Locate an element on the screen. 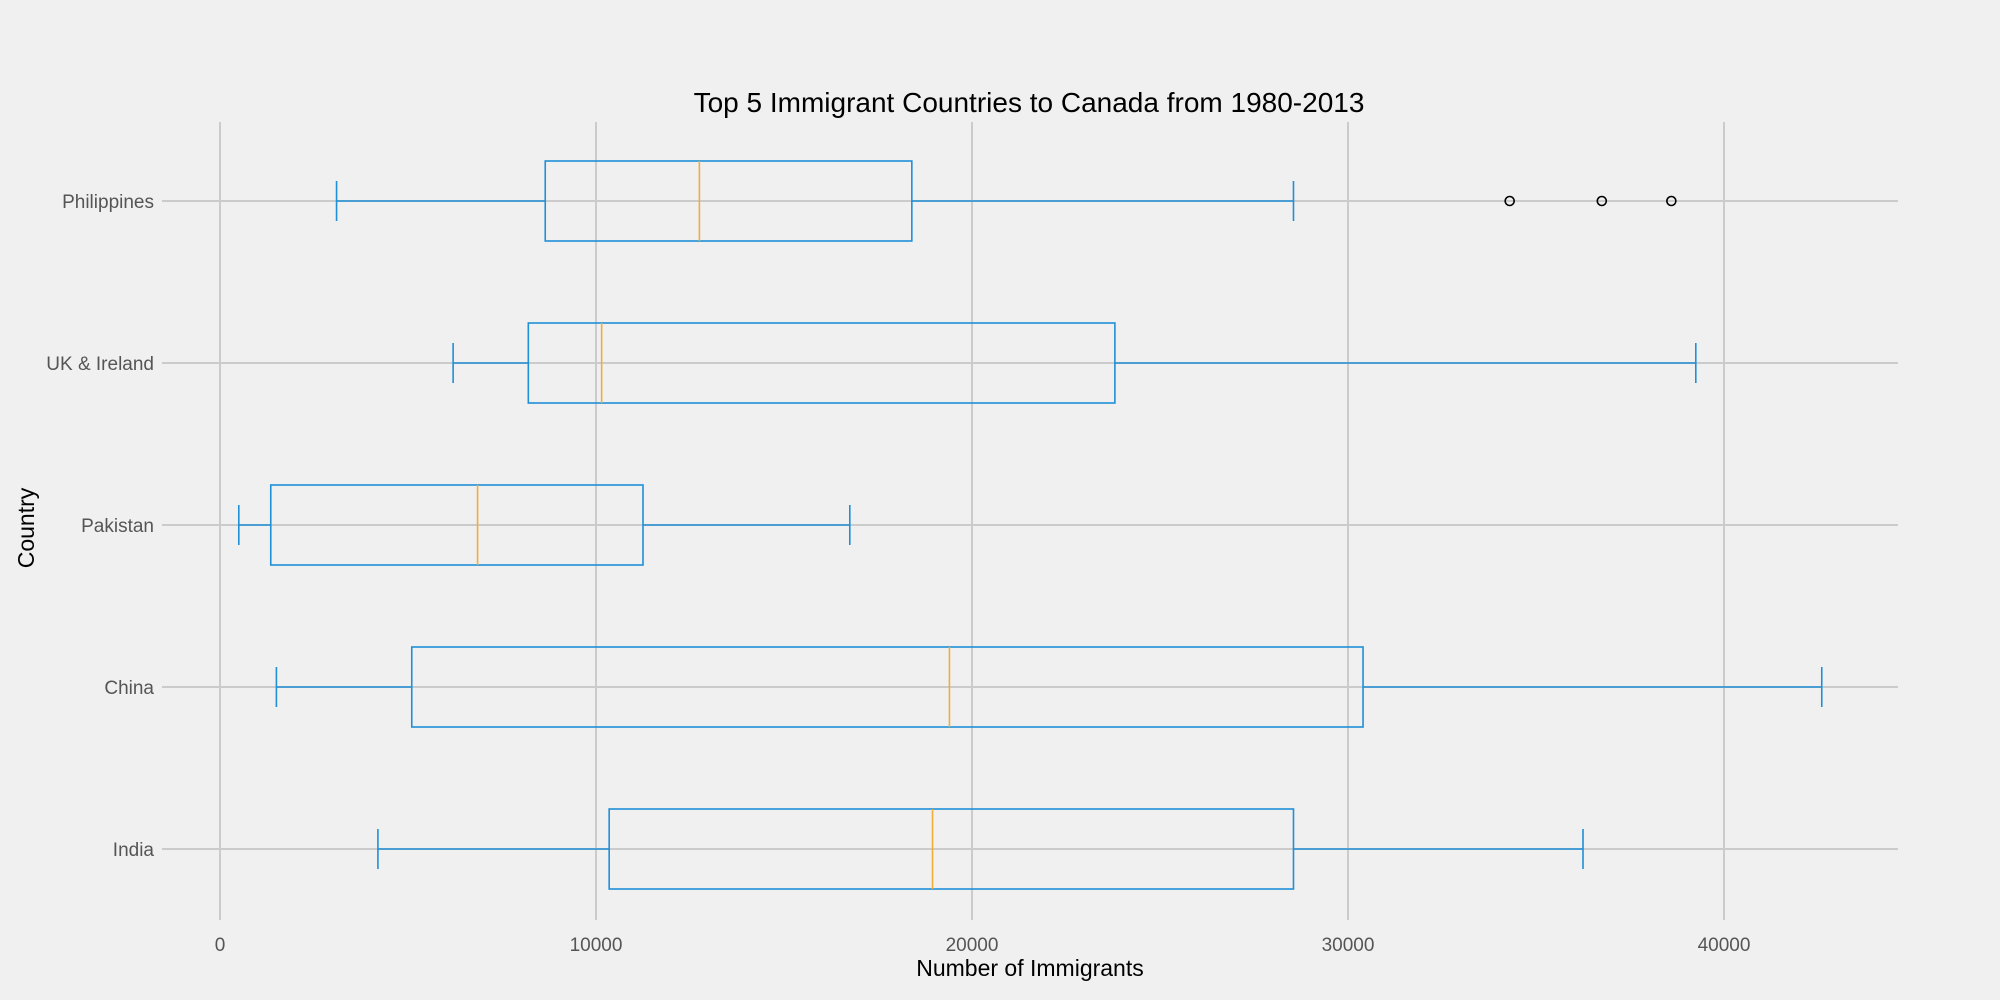 The height and width of the screenshot is (1000, 2000). y-tick-label: China is located at coordinates (129, 688).